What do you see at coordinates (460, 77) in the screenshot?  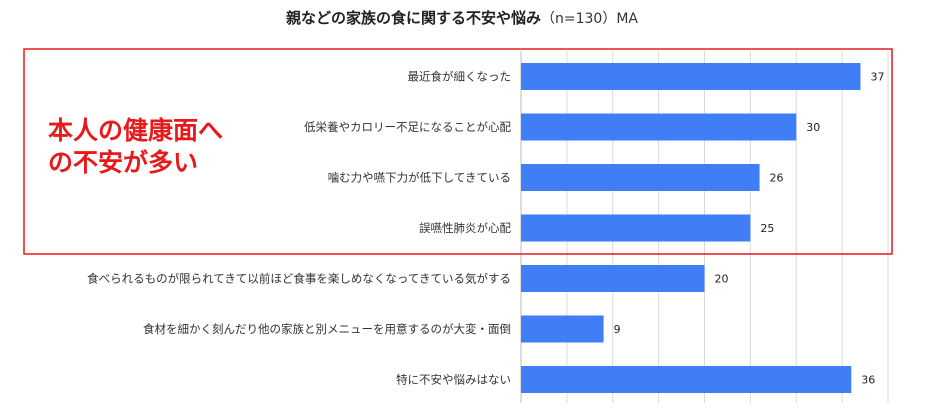 I see `category-label: 最近食が細くなった` at bounding box center [460, 77].